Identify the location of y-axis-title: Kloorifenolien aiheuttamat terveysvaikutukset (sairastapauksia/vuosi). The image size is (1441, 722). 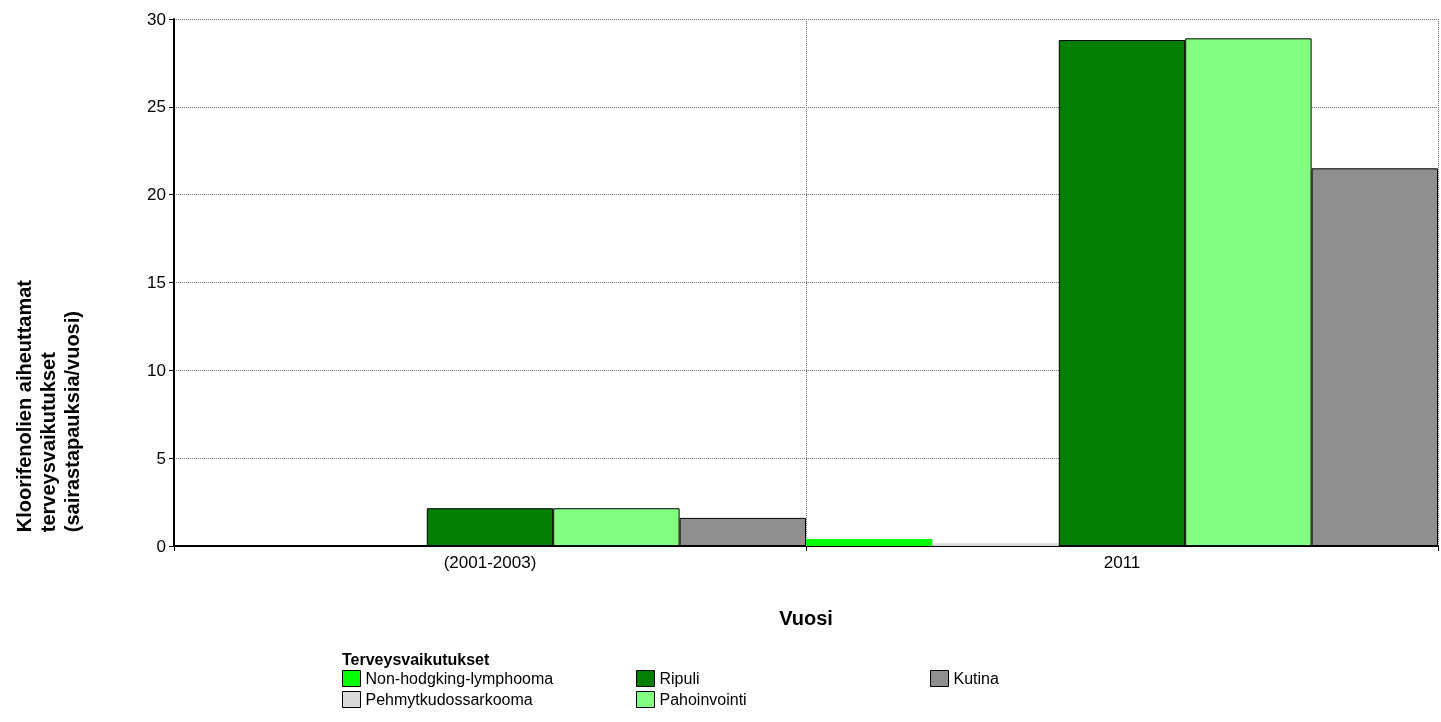
(48, 406).